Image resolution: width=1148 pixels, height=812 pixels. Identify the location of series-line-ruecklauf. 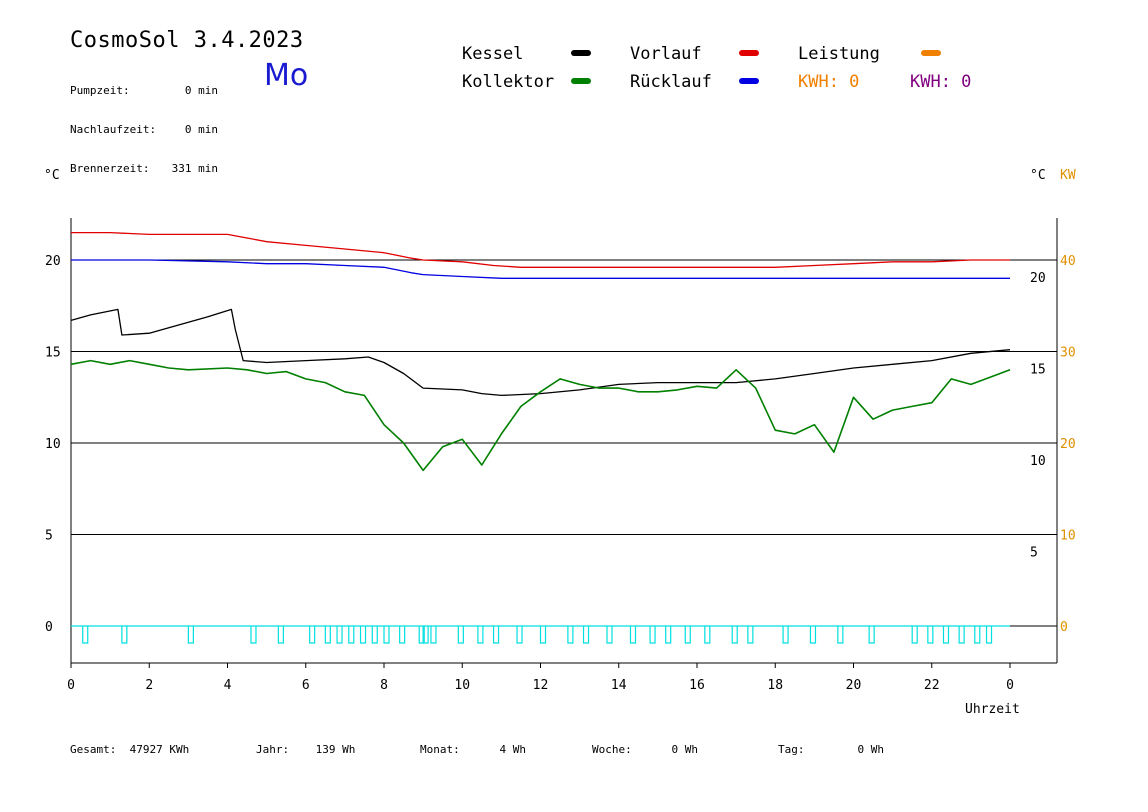
(540, 269).